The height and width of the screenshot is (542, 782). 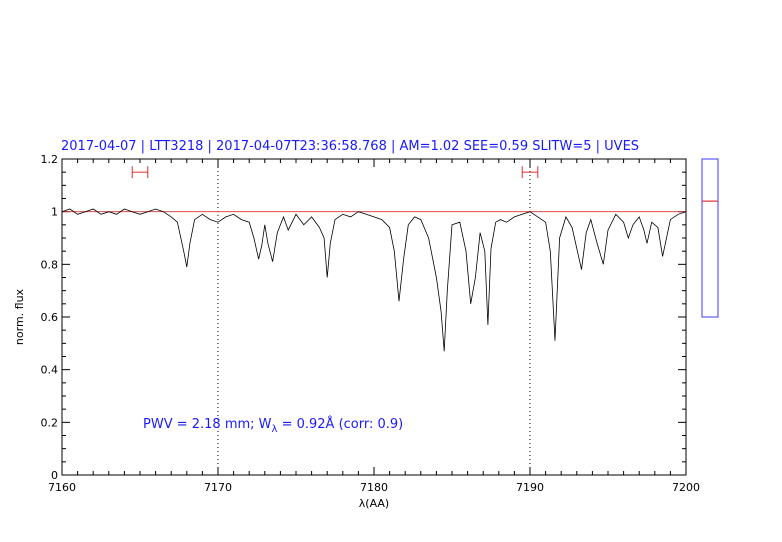 What do you see at coordinates (54, 475) in the screenshot?
I see `y-tick-label: 0` at bounding box center [54, 475].